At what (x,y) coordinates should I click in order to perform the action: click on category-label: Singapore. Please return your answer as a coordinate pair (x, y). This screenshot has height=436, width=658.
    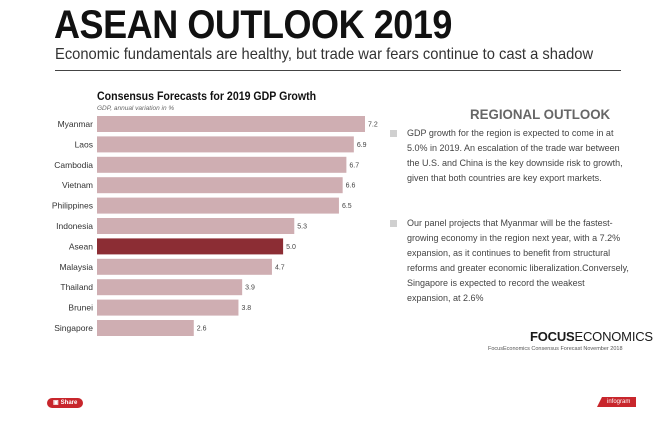
    Looking at the image, I should click on (73, 328).